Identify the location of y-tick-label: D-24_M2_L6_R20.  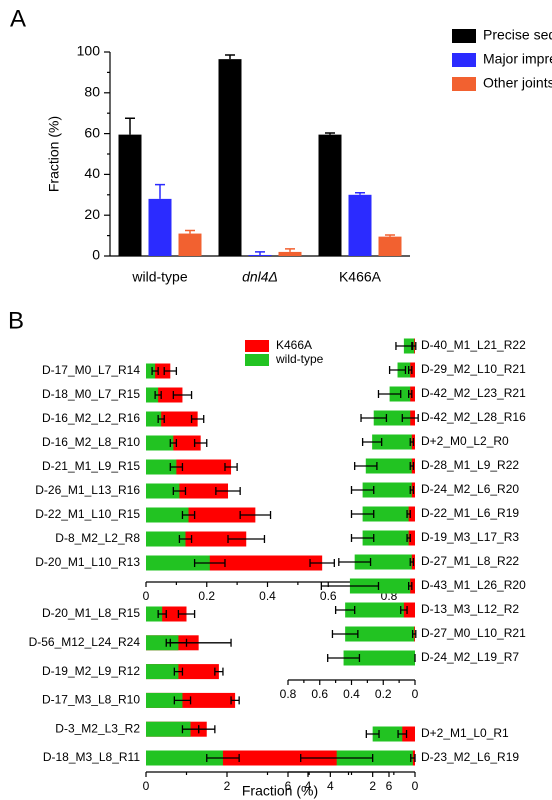
(470, 489).